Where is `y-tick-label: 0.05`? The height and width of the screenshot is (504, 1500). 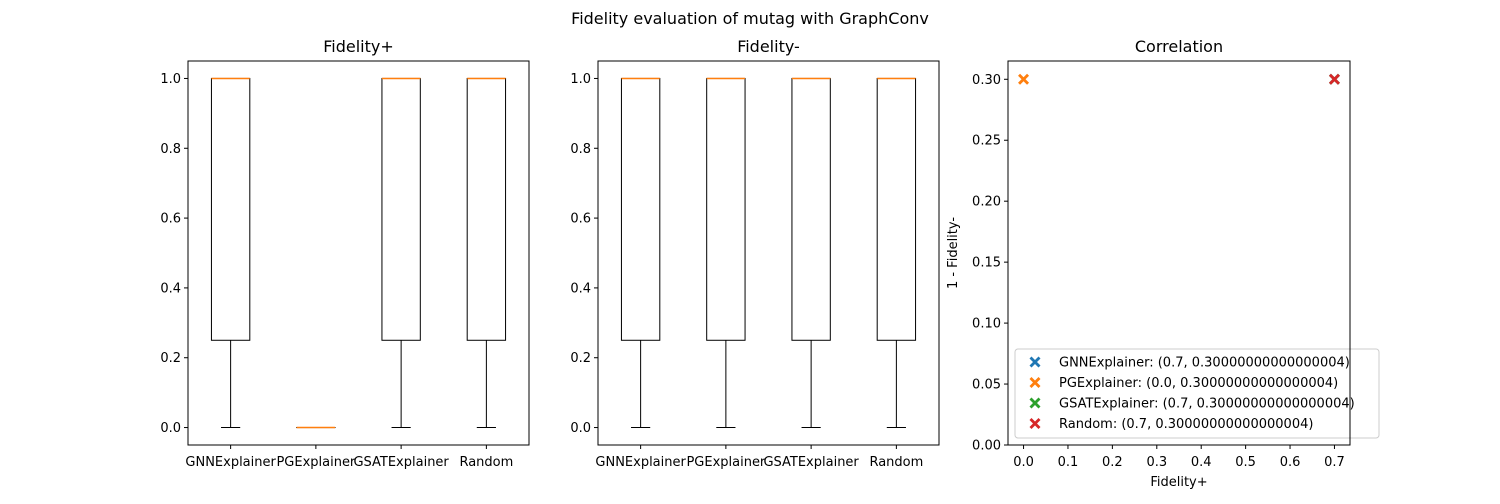 y-tick-label: 0.05 is located at coordinates (986, 385).